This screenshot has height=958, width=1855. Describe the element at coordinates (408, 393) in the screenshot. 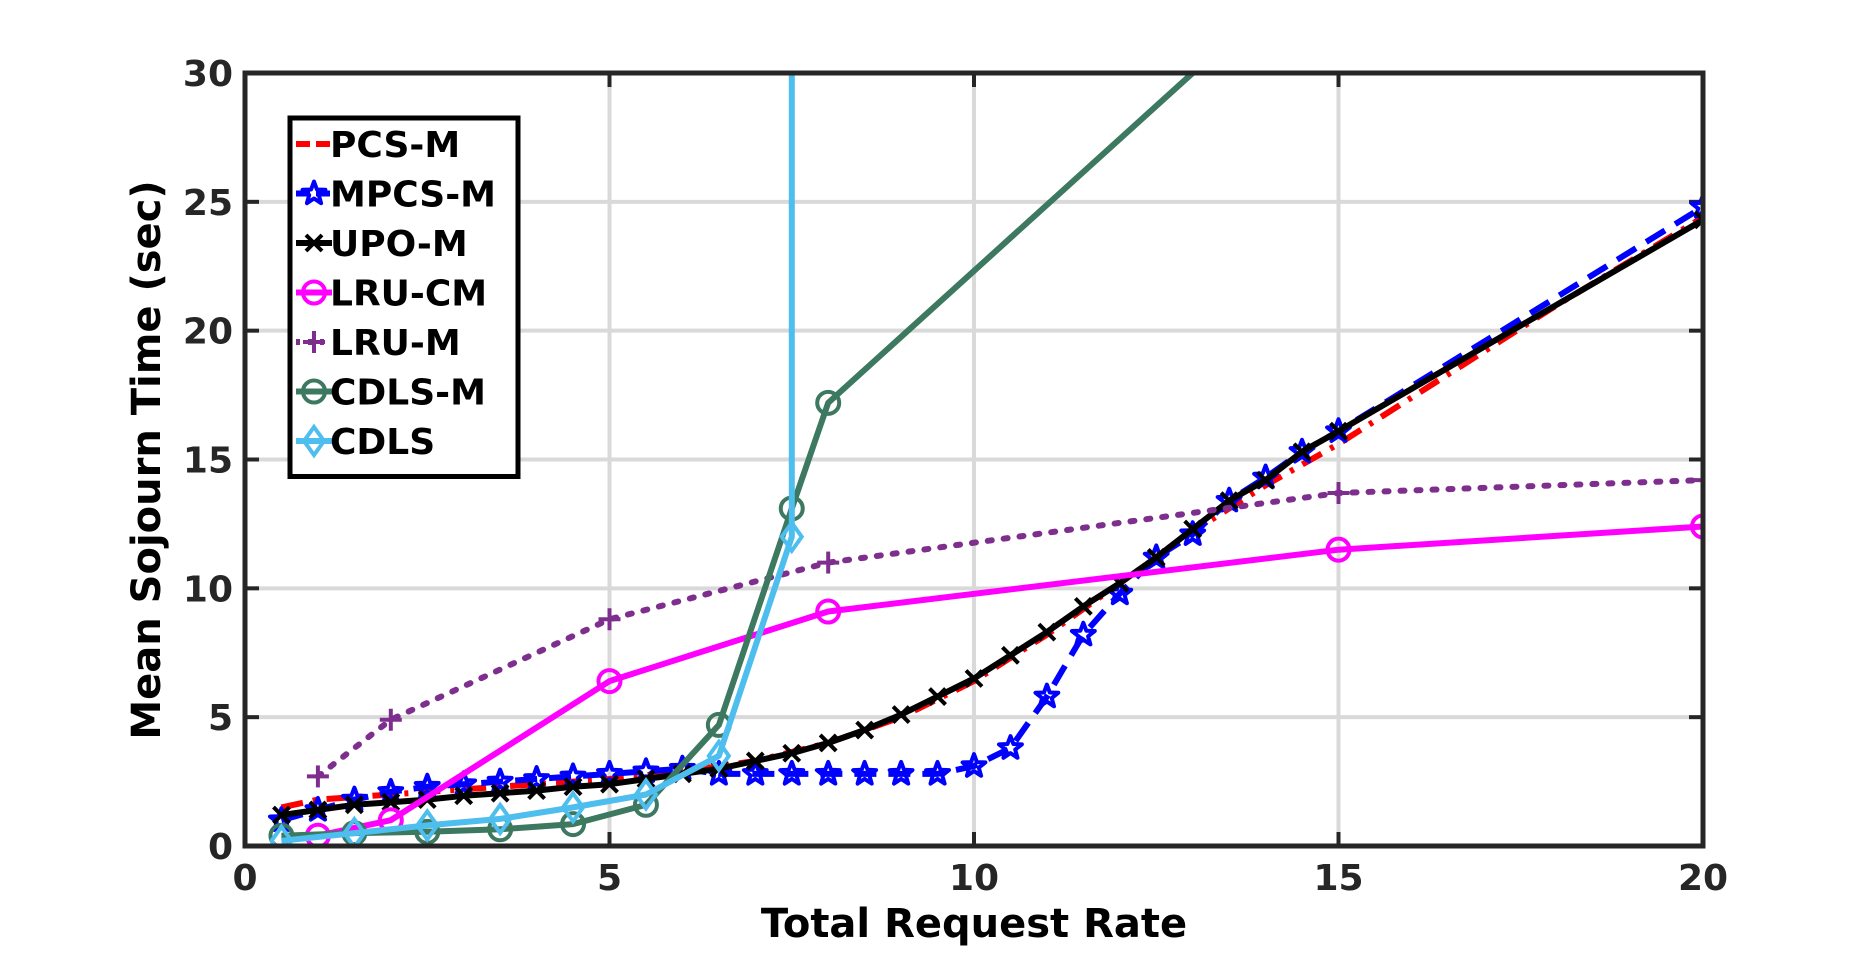

I see `legend-label: CDLS-M` at that location.